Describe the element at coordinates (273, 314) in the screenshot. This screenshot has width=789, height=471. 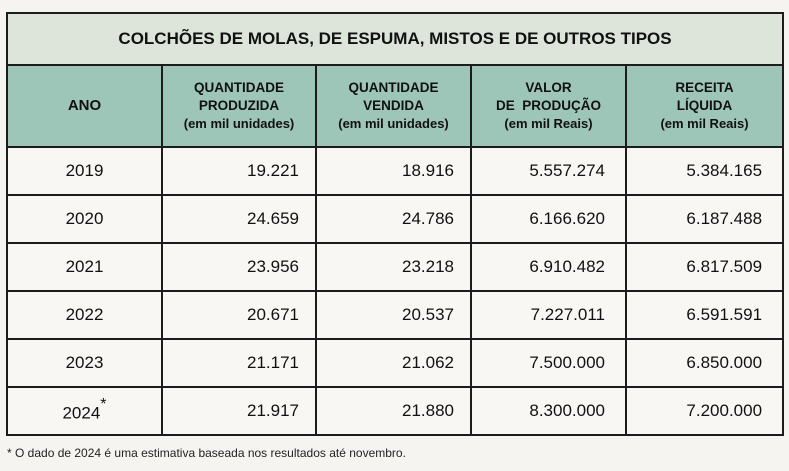
I see `cell-value: 20.671` at that location.